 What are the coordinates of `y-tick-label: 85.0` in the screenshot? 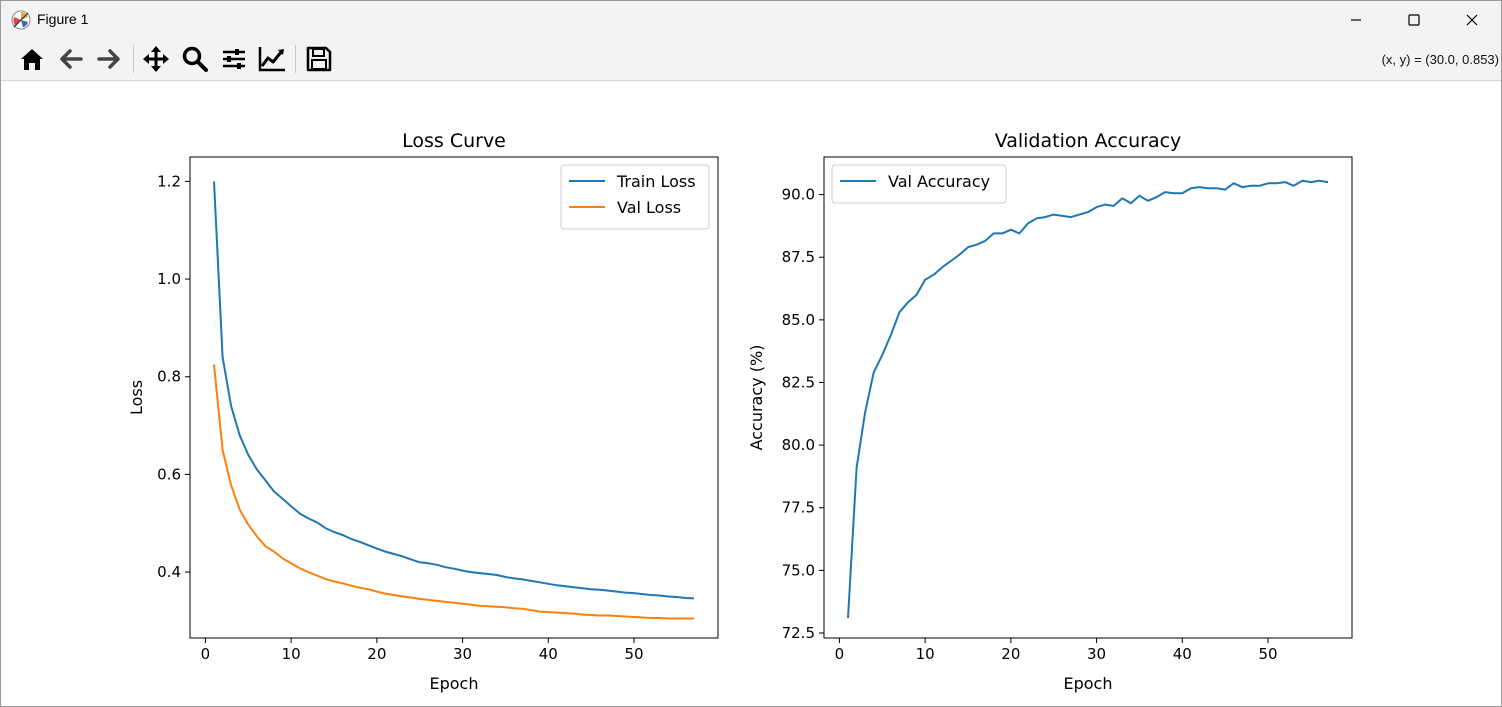 It's located at (798, 320).